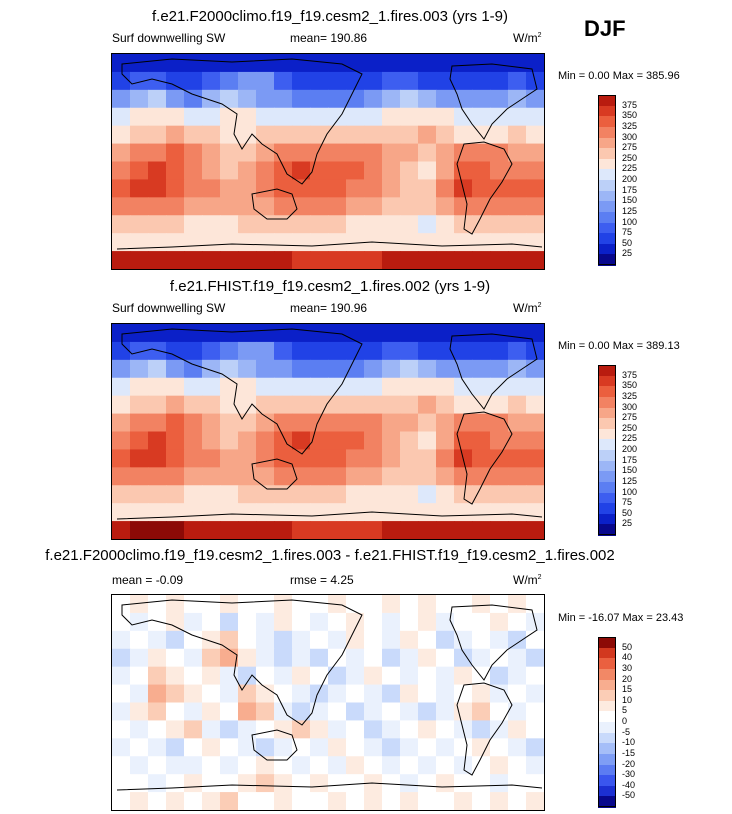 This screenshot has height=814, width=732. What do you see at coordinates (329, 515) in the screenshot?
I see `coastline` at bounding box center [329, 515].